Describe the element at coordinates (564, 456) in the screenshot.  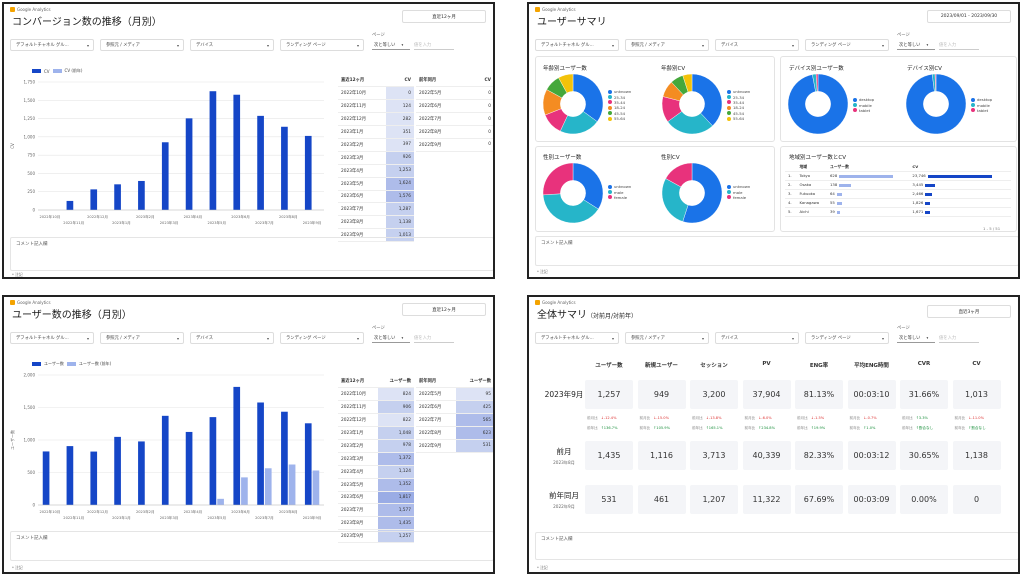
I see `row-label: 前月 2023年8月` at that location.